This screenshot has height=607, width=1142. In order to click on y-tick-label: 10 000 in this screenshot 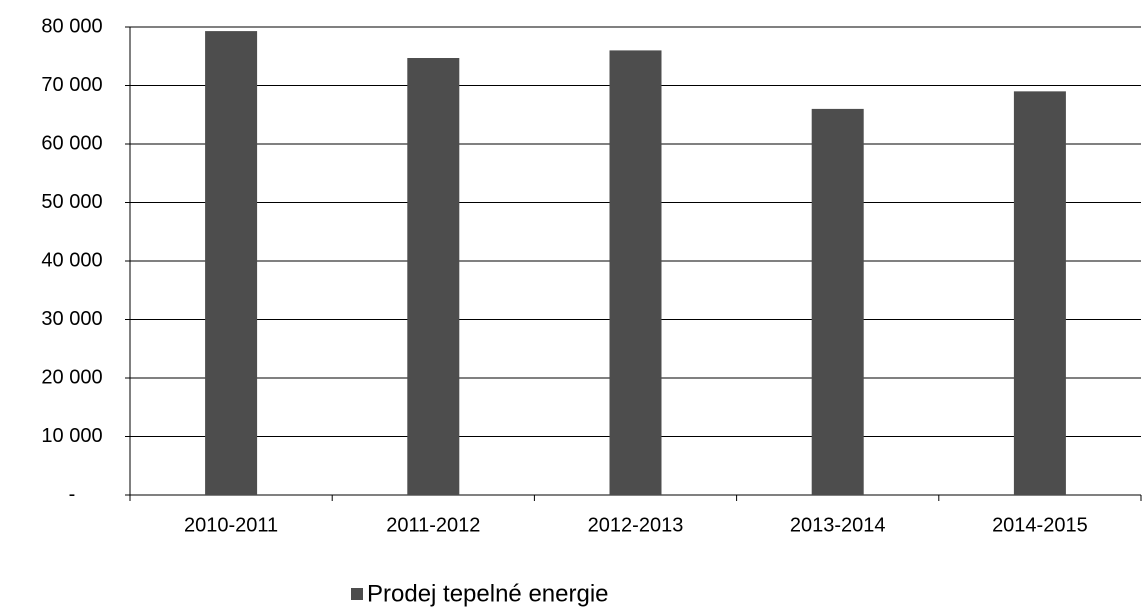, I will do `click(71, 436)`.